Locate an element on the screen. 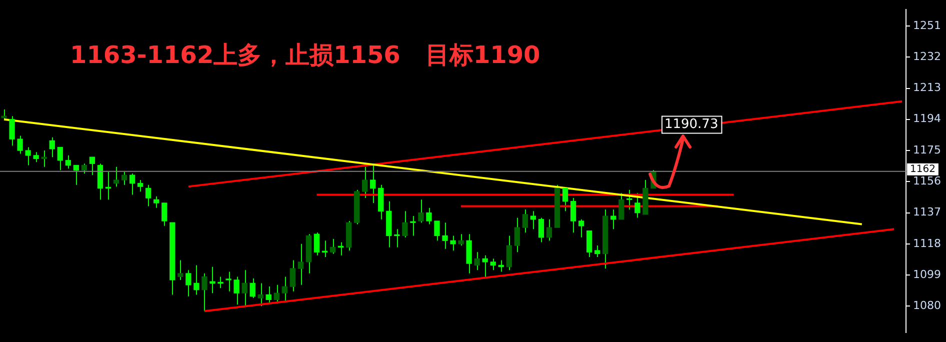 The image size is (946, 342). y-tick-label: 1137 is located at coordinates (927, 212).